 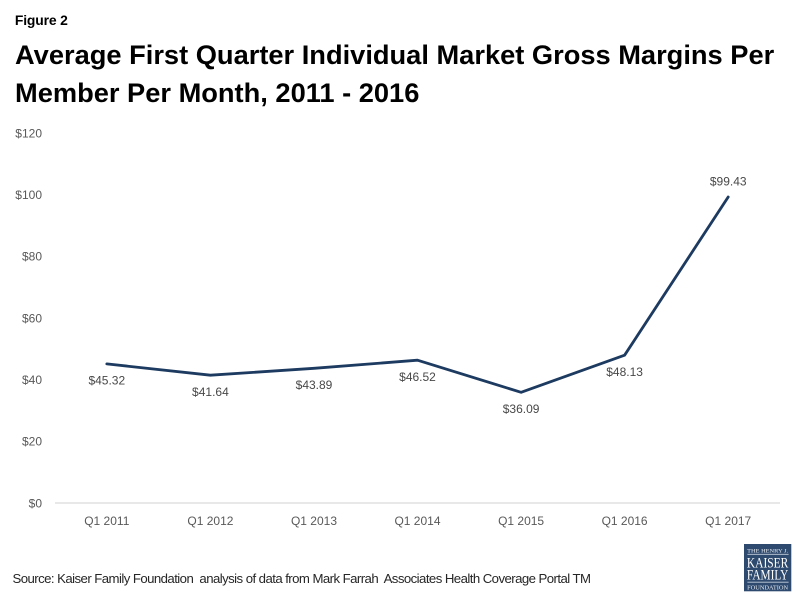 What do you see at coordinates (210, 521) in the screenshot?
I see `svg-text: Q1 2012` at bounding box center [210, 521].